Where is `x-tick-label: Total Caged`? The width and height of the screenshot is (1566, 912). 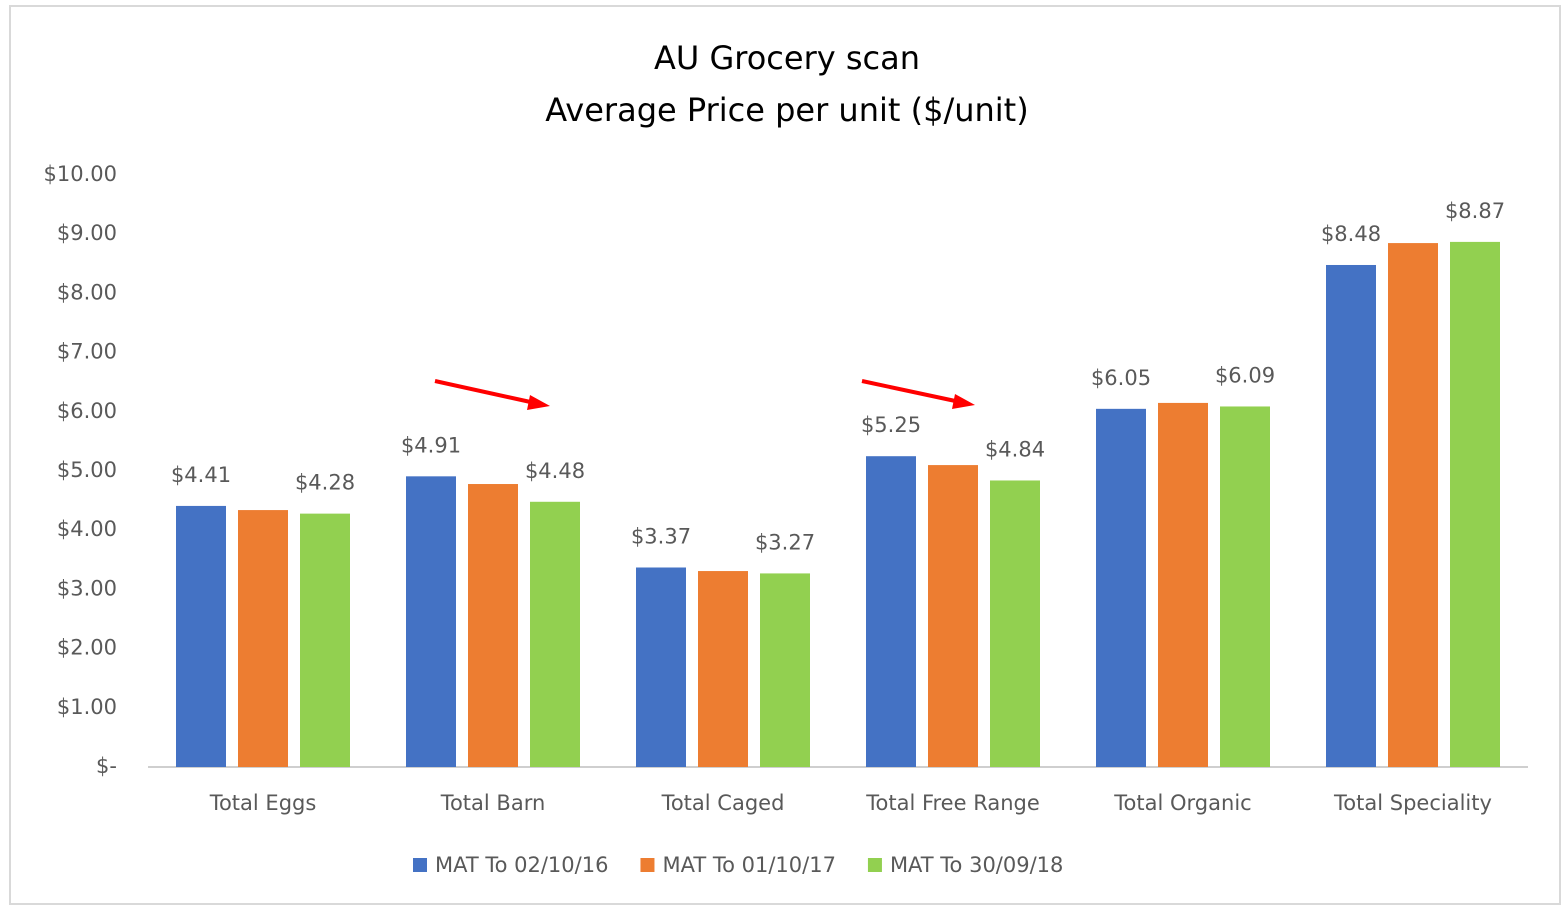 x-tick-label: Total Caged is located at coordinates (723, 803).